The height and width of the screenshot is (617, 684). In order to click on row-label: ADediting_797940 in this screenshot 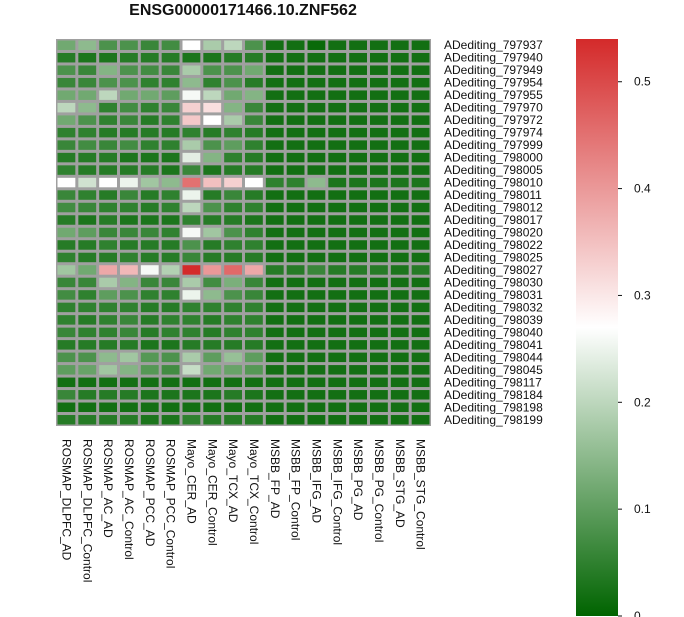, I will do `click(493, 58)`.